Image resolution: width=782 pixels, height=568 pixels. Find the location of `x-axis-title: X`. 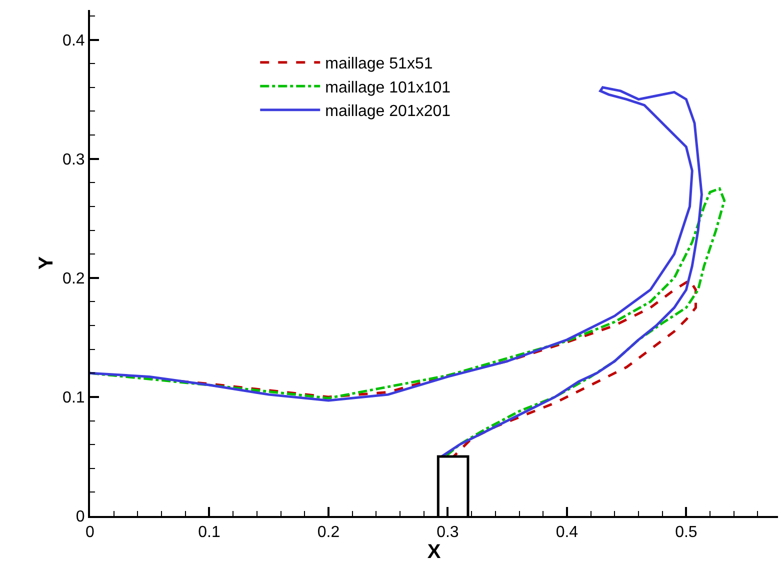

x-axis-title: X is located at coordinates (434, 552).